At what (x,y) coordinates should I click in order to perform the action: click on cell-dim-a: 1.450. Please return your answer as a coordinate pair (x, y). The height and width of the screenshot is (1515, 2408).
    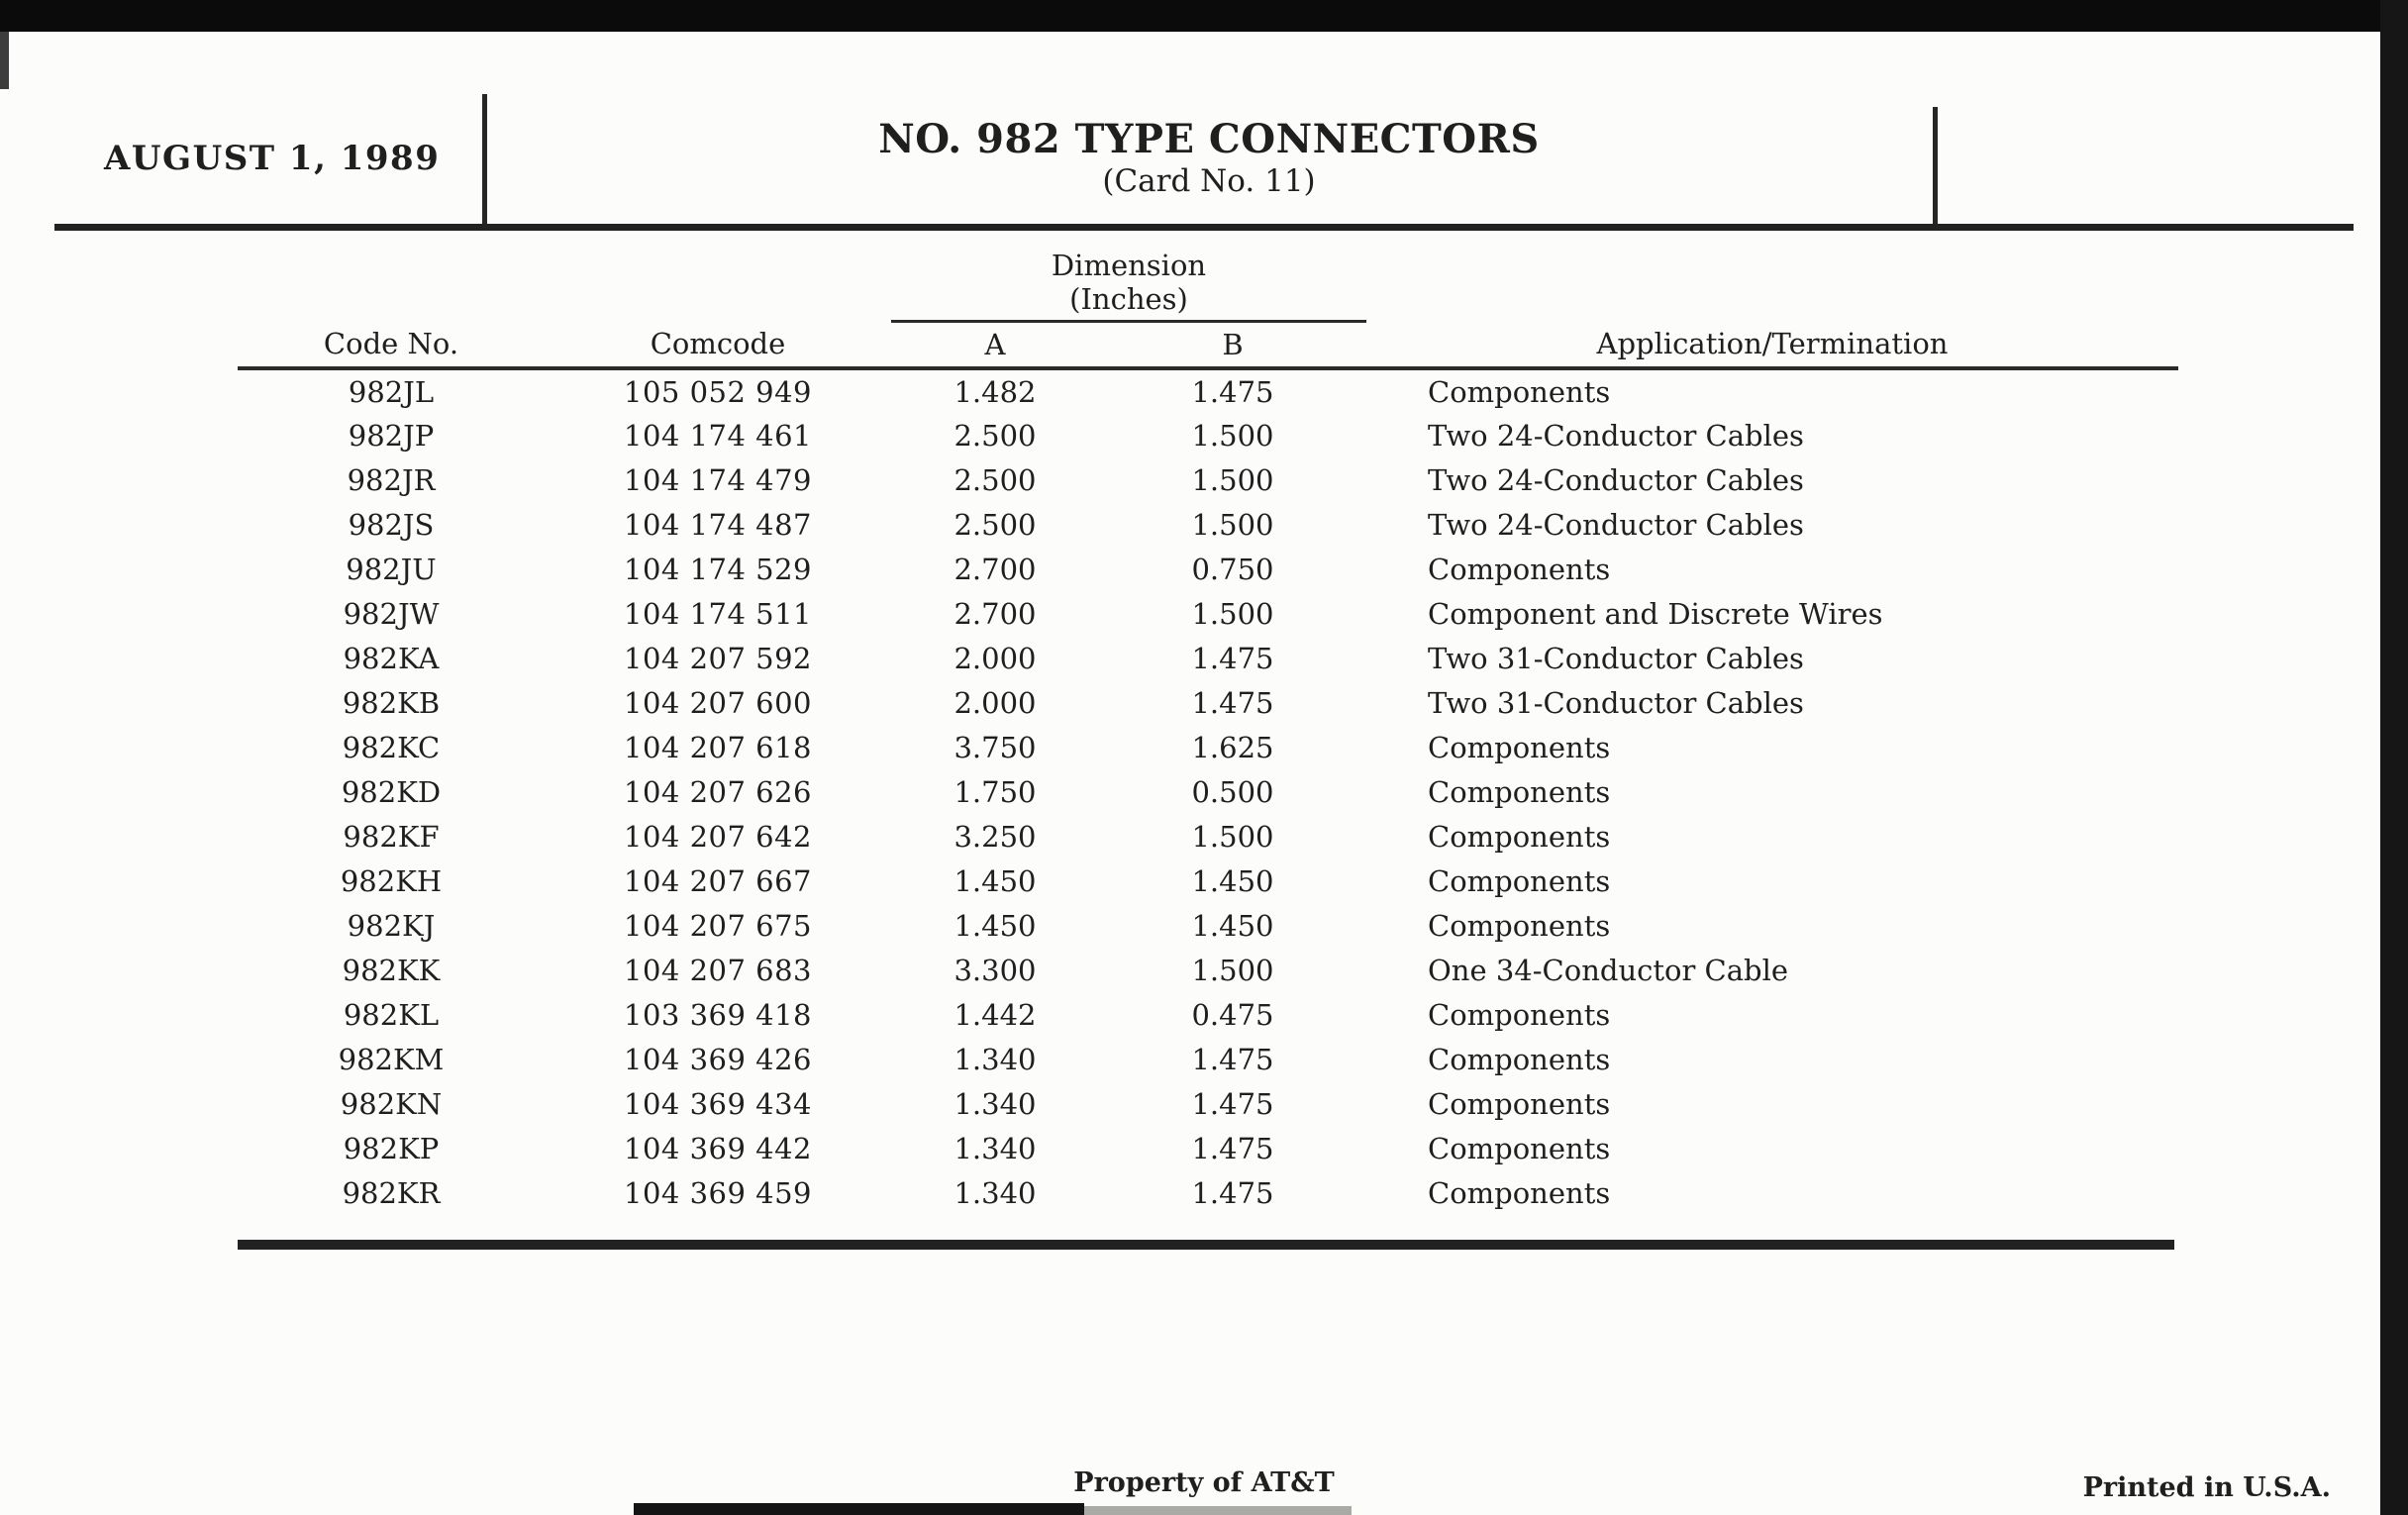
    Looking at the image, I should click on (995, 881).